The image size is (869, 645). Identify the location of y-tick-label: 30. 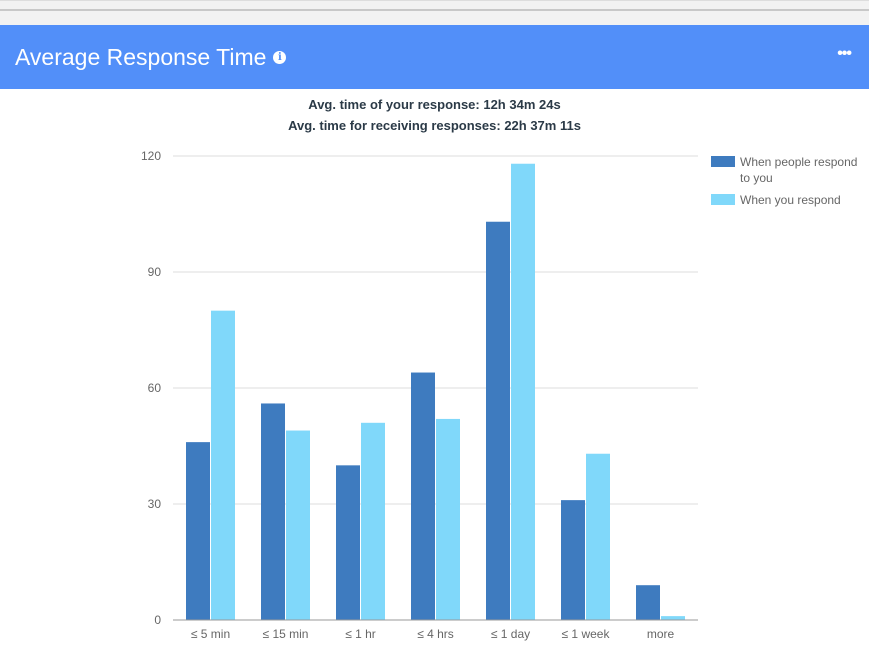
(155, 504).